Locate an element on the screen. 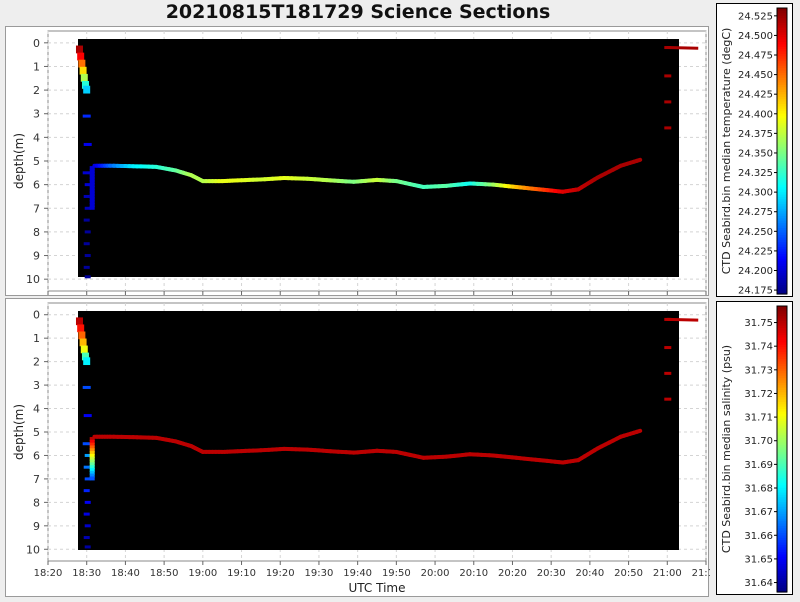  salinity-x-tick-label: 19:40 is located at coordinates (357, 573).